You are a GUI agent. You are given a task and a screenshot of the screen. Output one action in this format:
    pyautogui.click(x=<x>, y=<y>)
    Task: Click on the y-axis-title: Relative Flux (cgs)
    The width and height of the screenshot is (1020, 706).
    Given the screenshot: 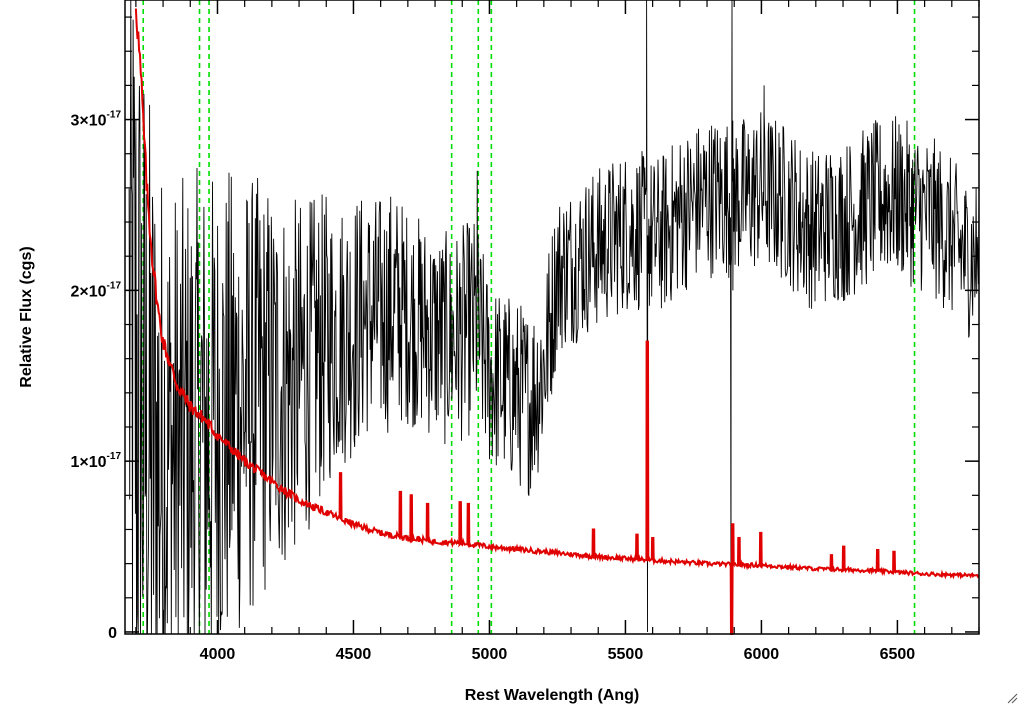 What is the action you would take?
    pyautogui.click(x=26, y=316)
    